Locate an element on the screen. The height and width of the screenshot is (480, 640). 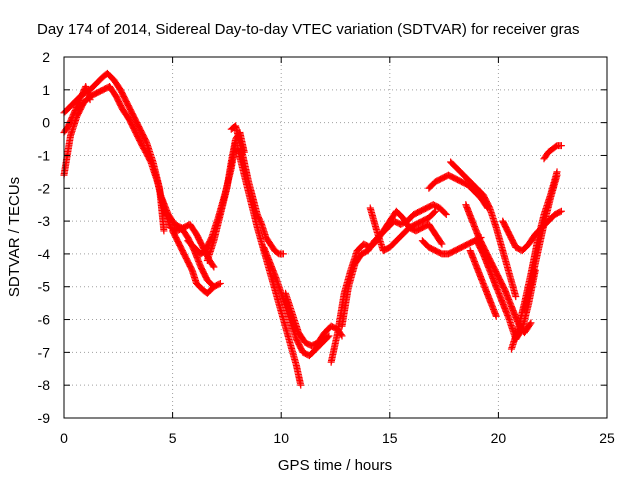
y-tick-label: -6 is located at coordinates (44, 320).